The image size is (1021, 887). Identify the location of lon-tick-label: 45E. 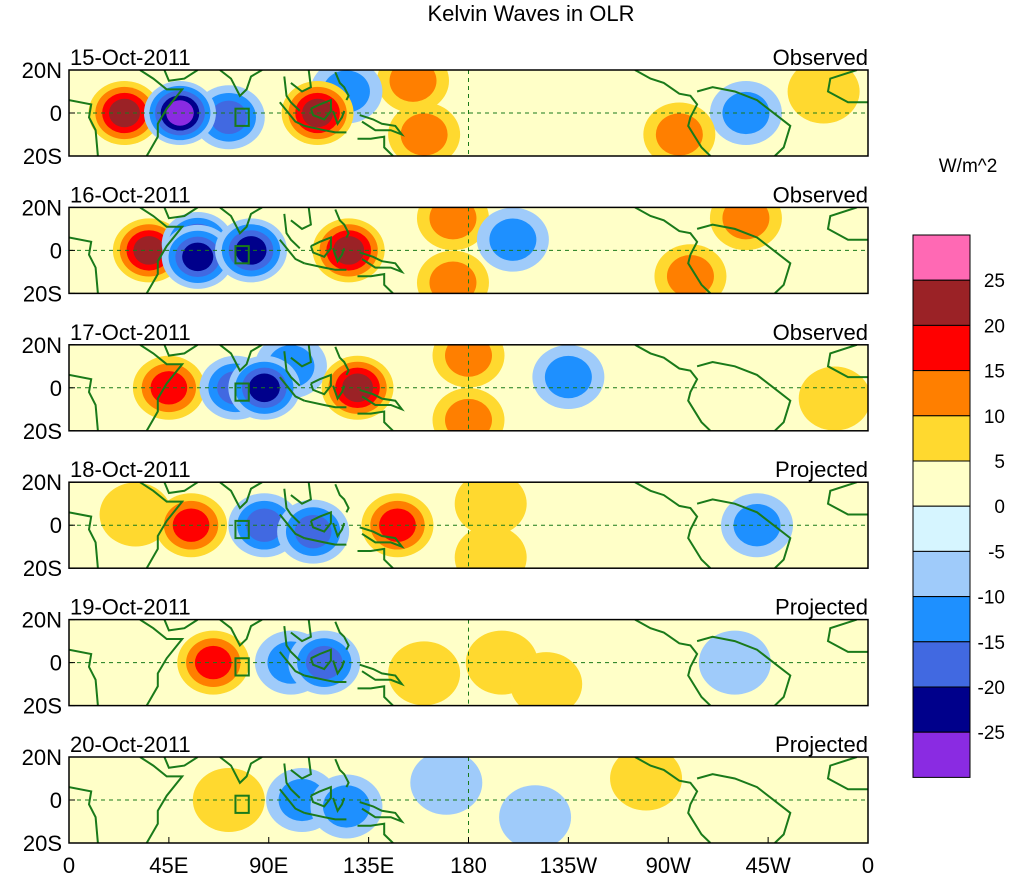
(168, 865).